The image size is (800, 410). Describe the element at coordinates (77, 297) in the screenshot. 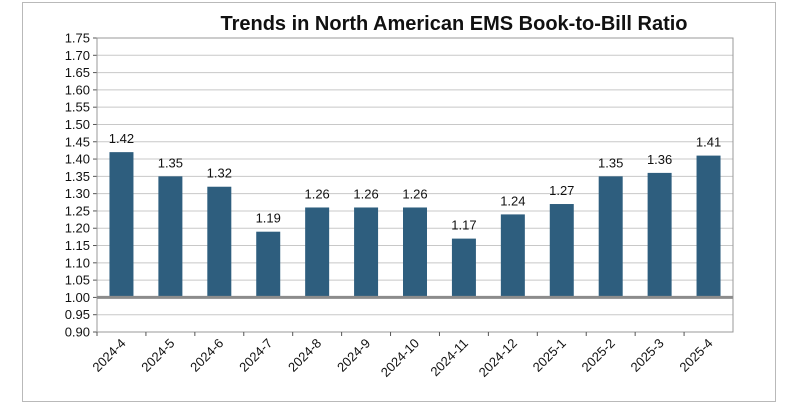

I see `y-tick-label: 1.00` at that location.